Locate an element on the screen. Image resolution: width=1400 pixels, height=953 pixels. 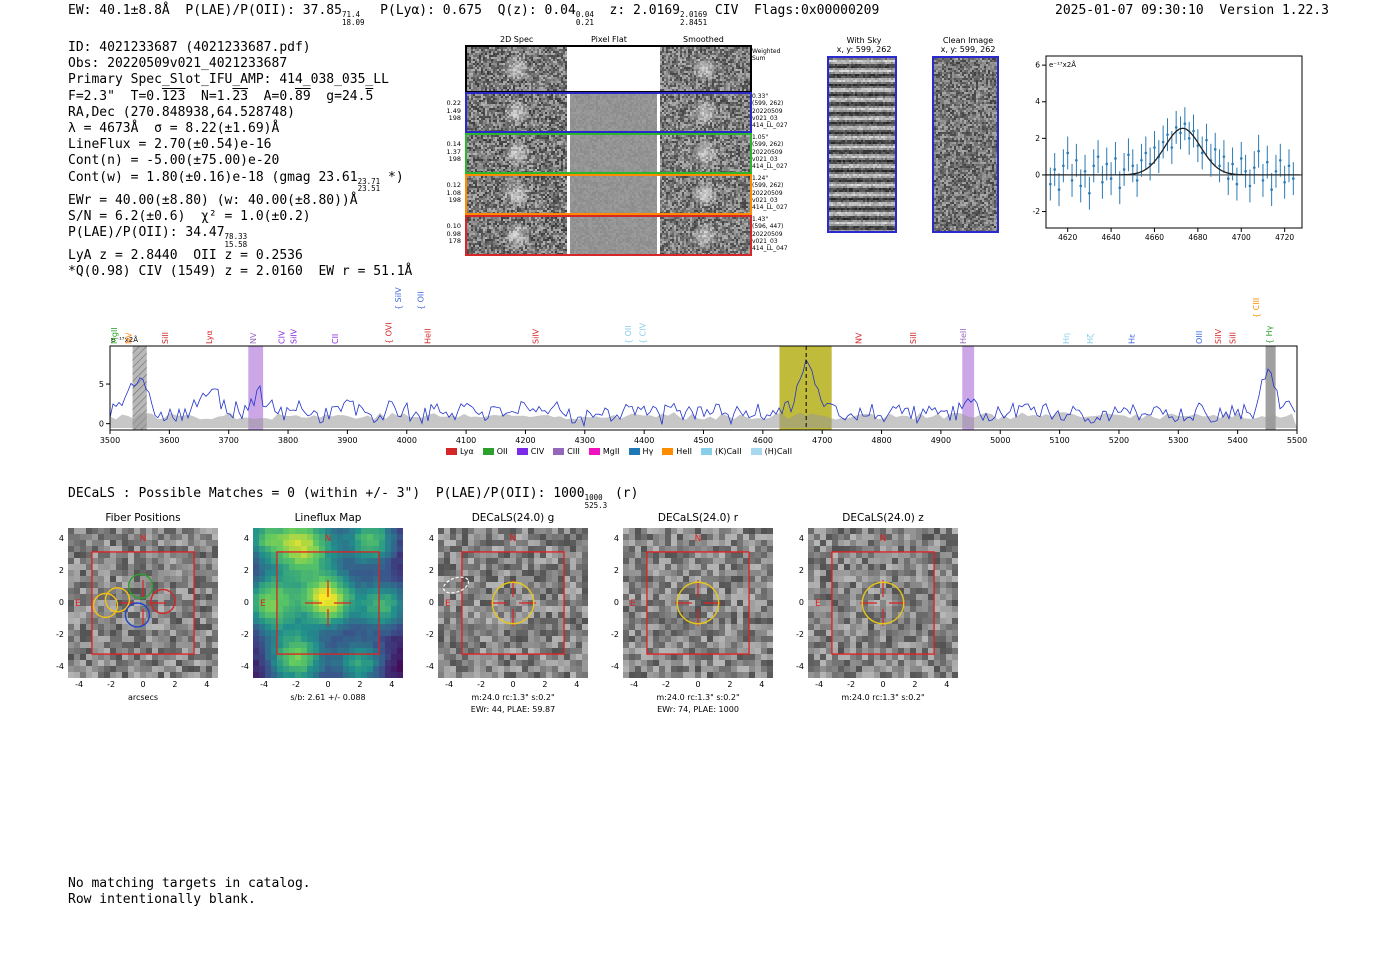
decals-g-image is located at coordinates (513, 603).